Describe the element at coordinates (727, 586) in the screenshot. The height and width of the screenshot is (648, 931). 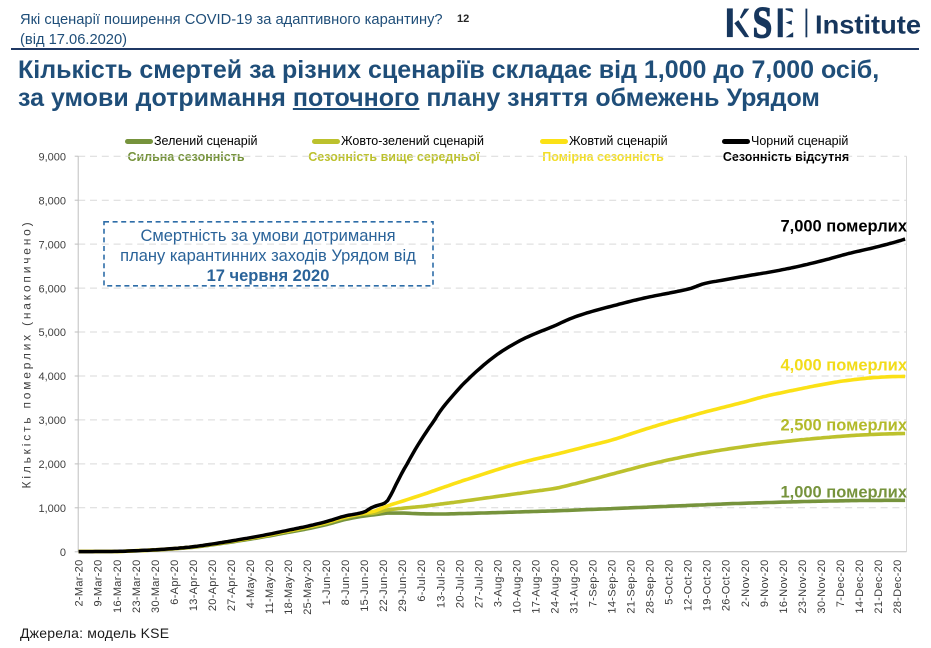
I see `svg-text: 26-Oct-20` at that location.